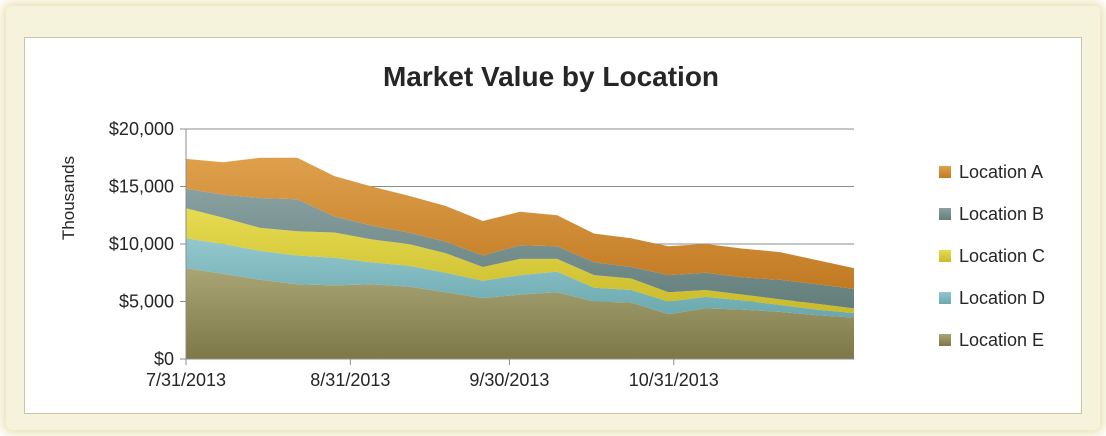  I want to click on area-location-d, so click(520, 278).